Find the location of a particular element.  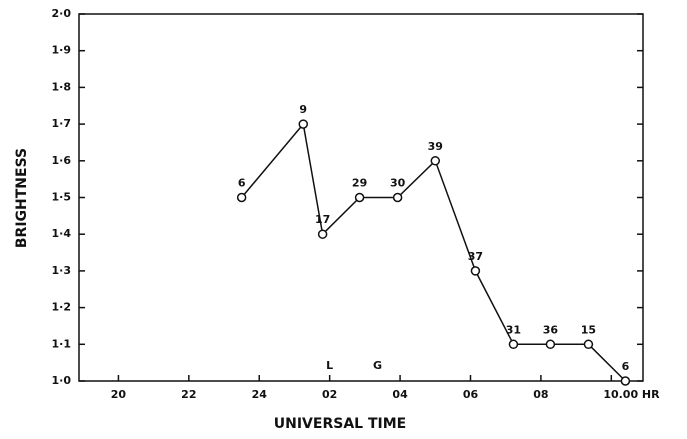

x-tick-label: 08 is located at coordinates (540, 394).